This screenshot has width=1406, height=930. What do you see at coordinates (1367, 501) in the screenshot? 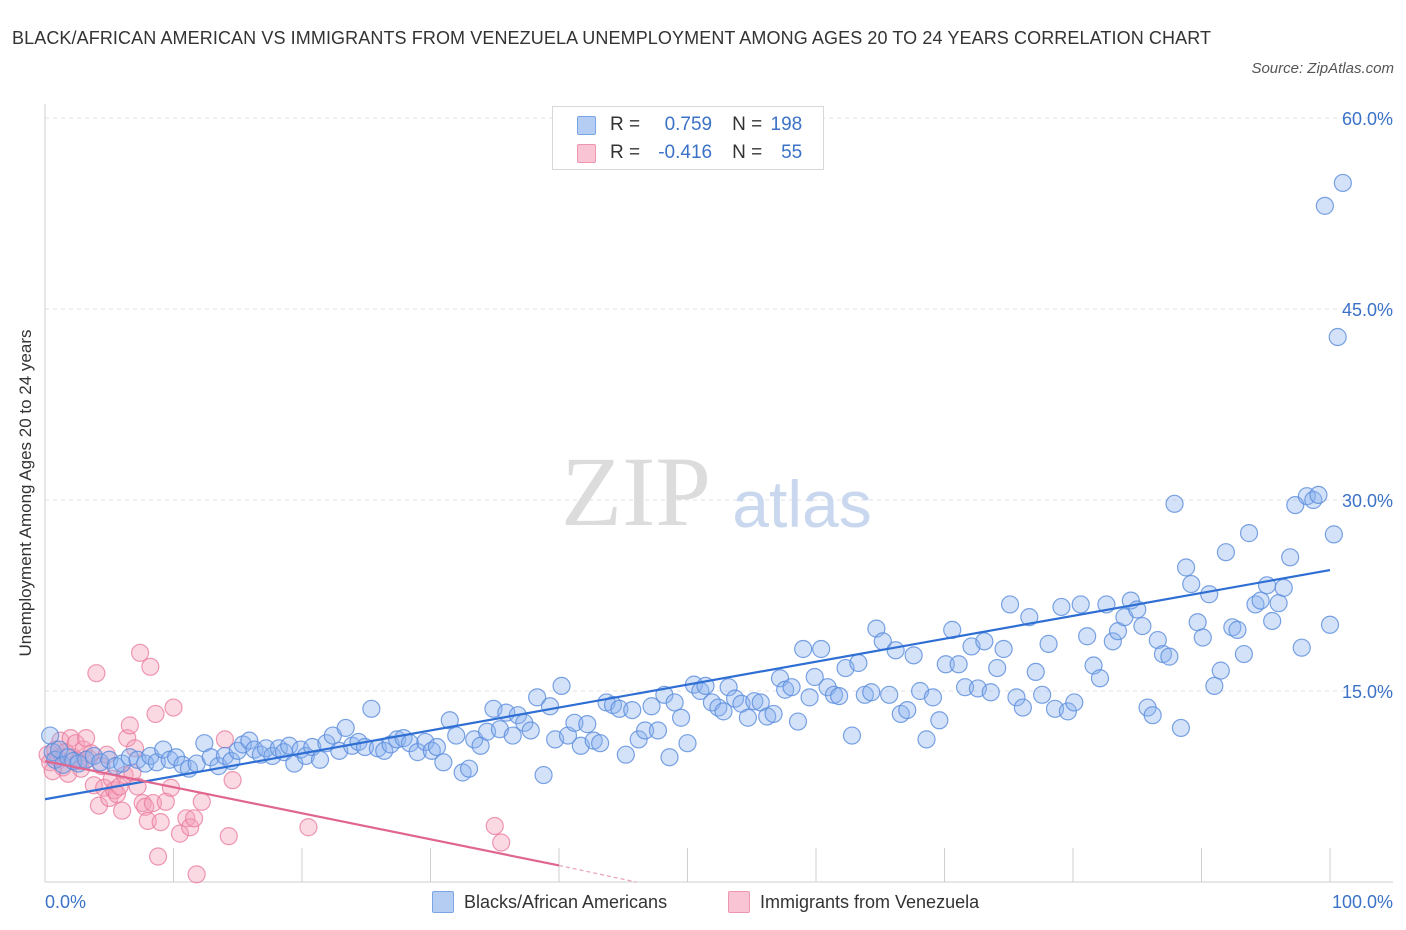
I see `y-tick-label: 30.0%` at bounding box center [1367, 501].